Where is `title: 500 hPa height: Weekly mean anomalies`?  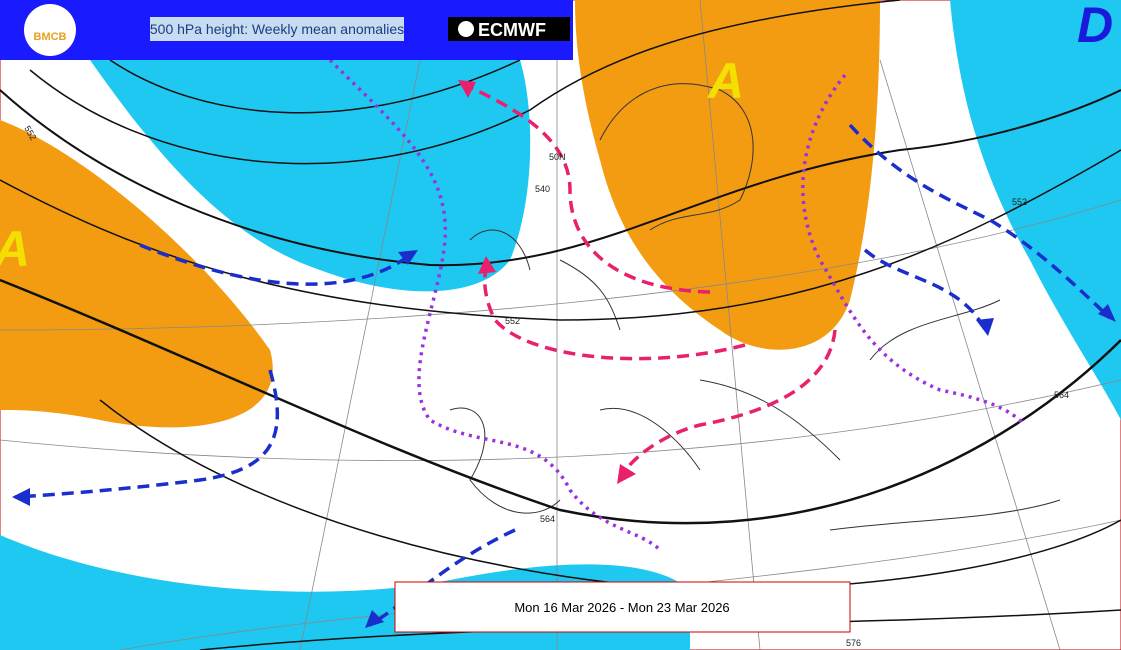 title: 500 hPa height: Weekly mean anomalies is located at coordinates (277, 29).